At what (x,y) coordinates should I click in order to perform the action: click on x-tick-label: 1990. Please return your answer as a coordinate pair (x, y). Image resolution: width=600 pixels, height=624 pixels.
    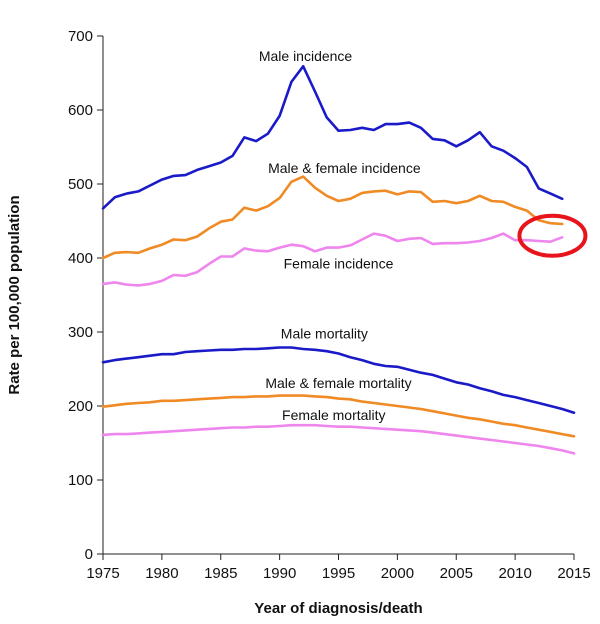
    Looking at the image, I should click on (279, 573).